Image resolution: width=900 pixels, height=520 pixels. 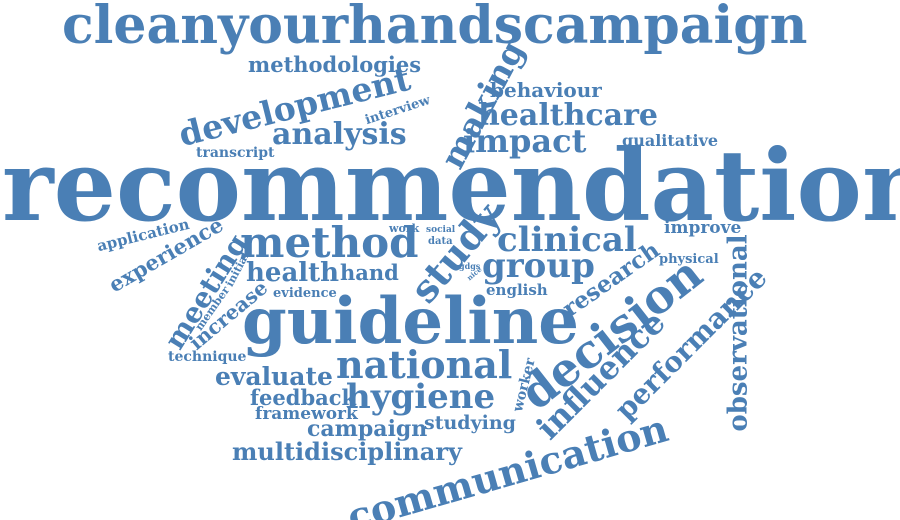 What do you see at coordinates (420, 397) in the screenshot?
I see `word-hygiene: hygiene` at bounding box center [420, 397].